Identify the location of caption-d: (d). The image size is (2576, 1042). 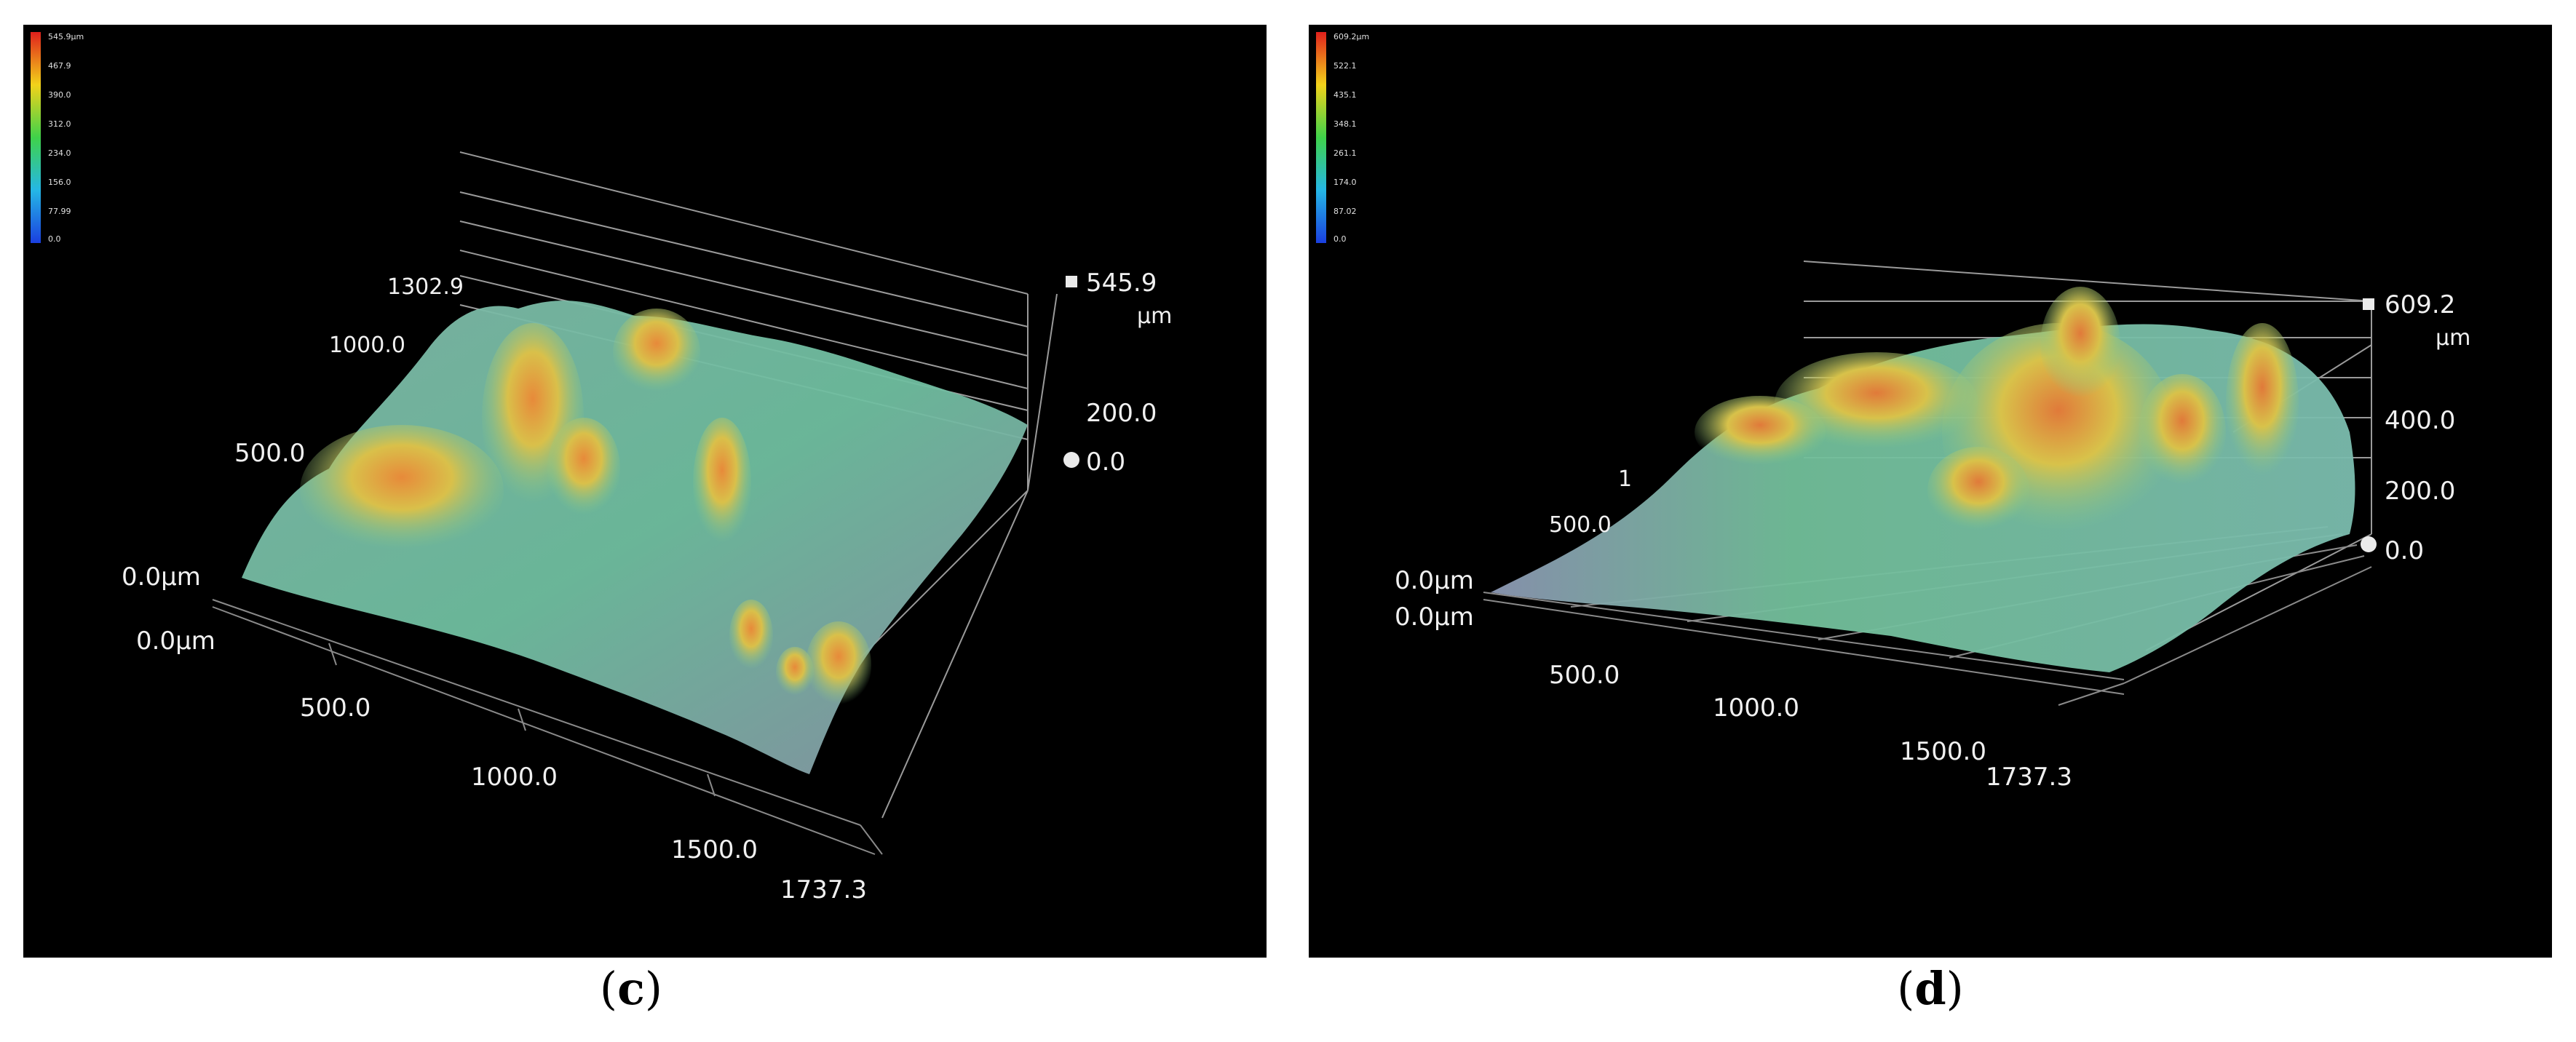
(1930, 988).